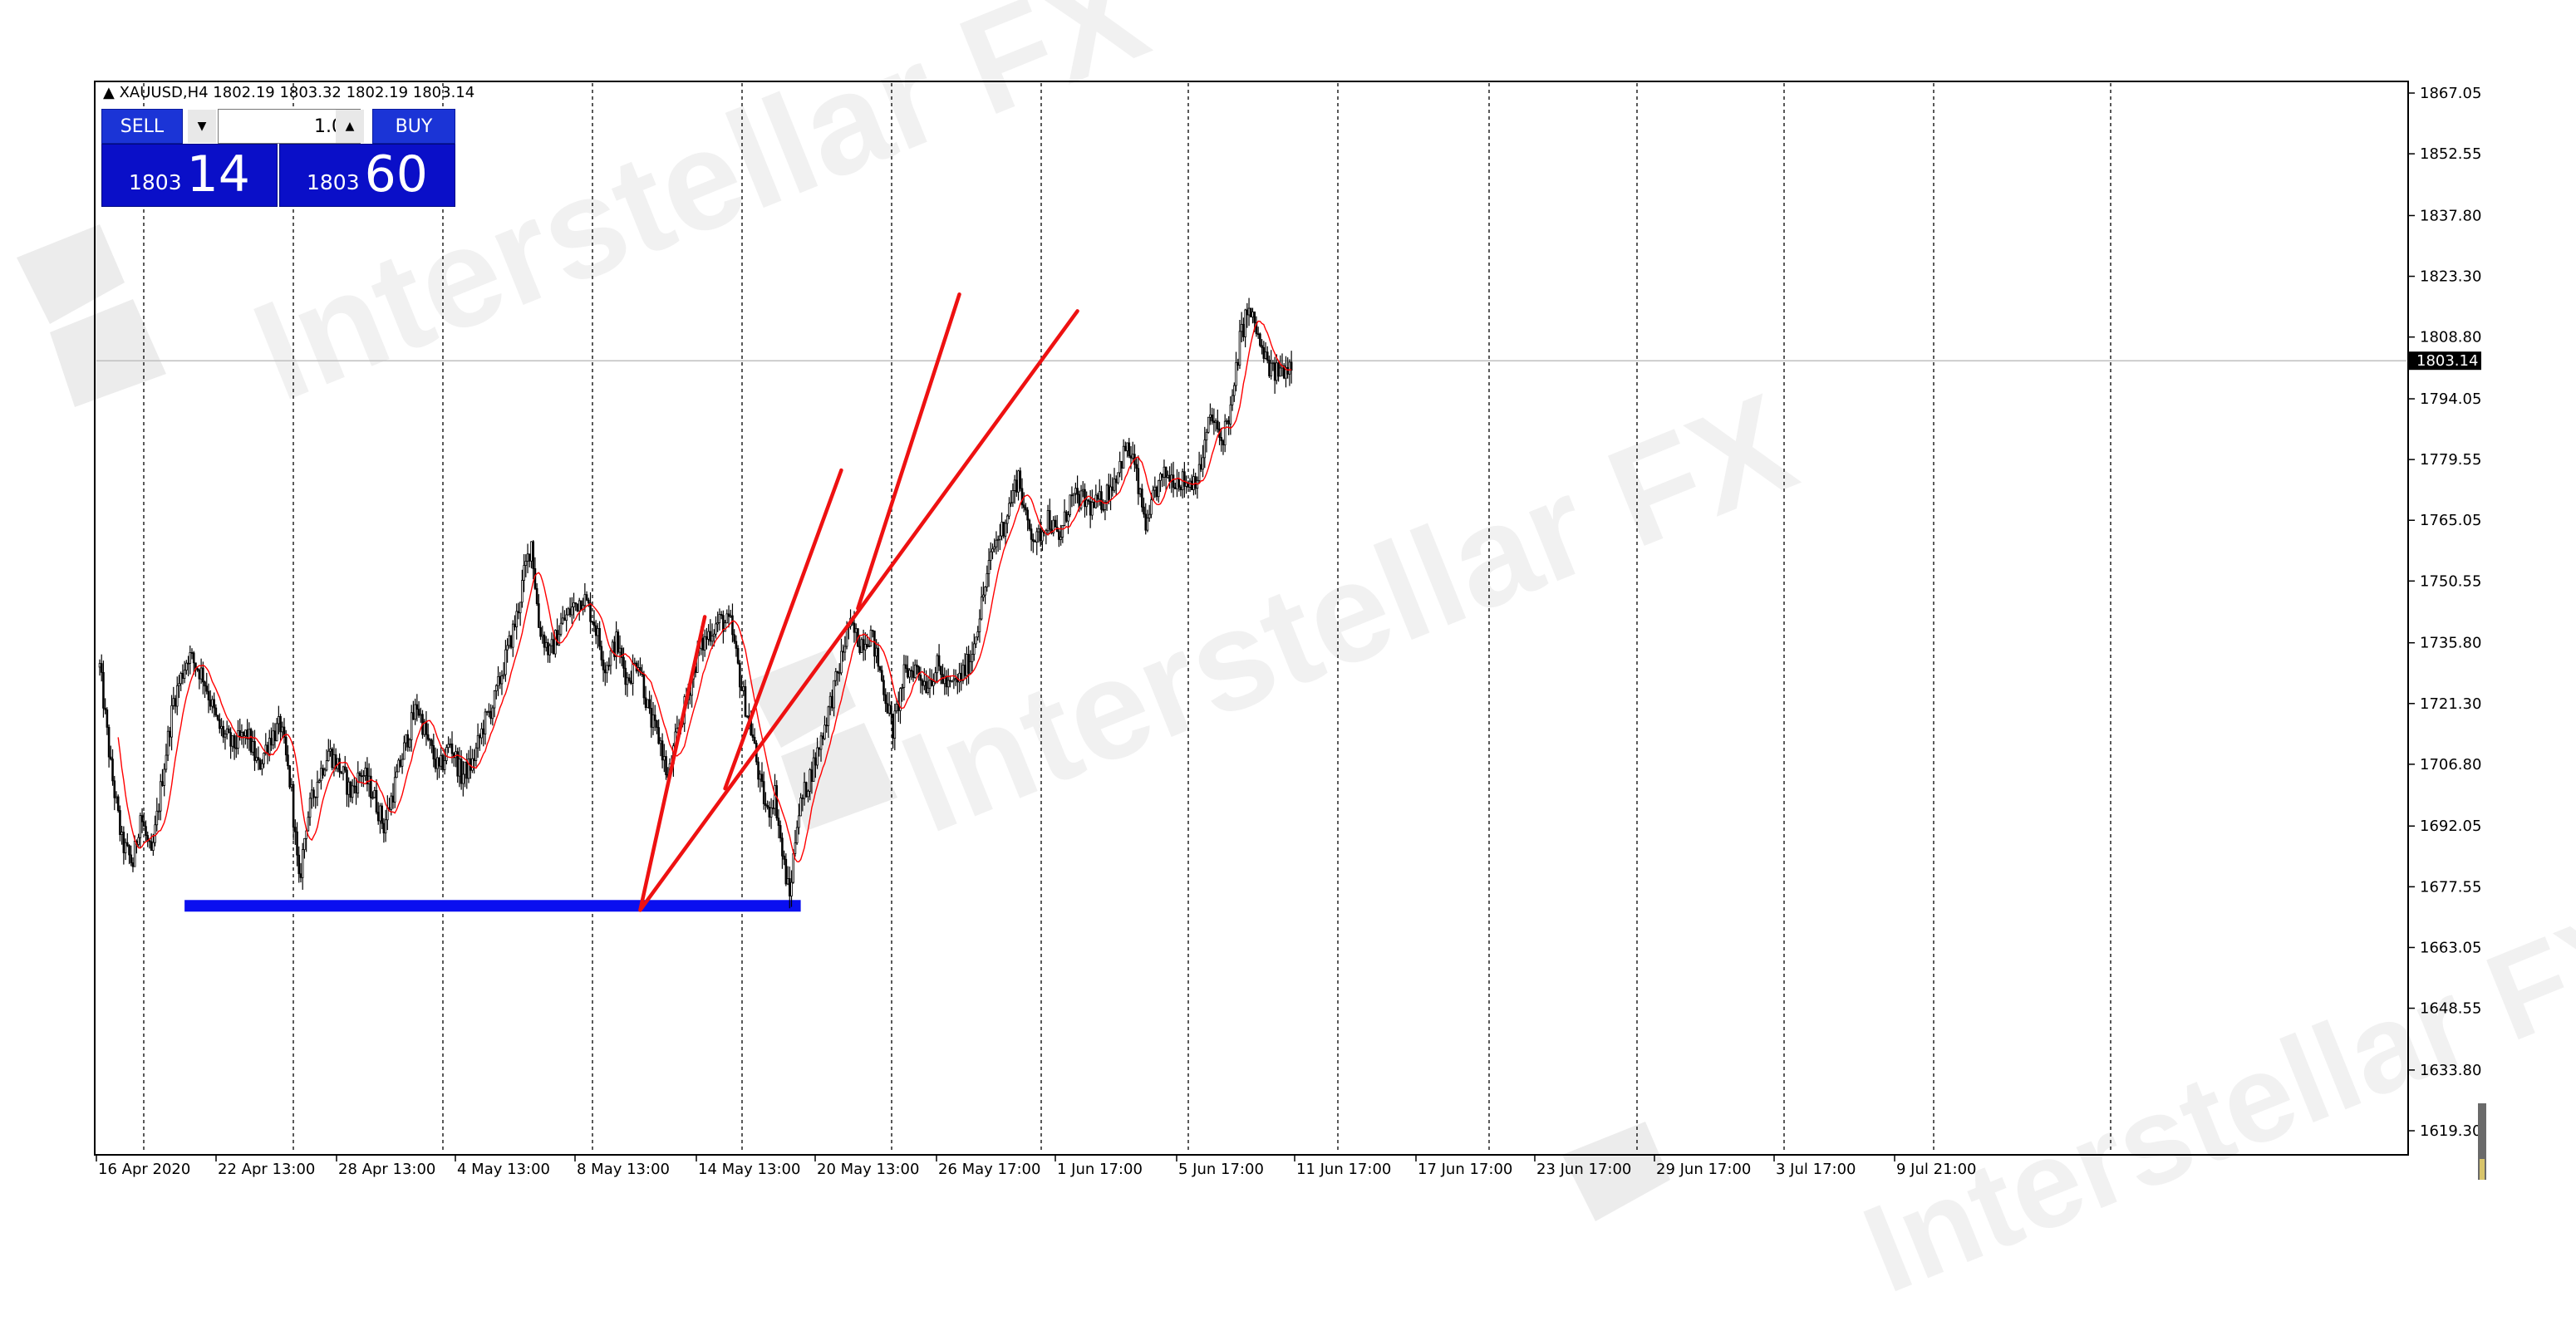 The height and width of the screenshot is (1321, 2576). What do you see at coordinates (2482, 1141) in the screenshot?
I see `scrollbar-indicator` at bounding box center [2482, 1141].